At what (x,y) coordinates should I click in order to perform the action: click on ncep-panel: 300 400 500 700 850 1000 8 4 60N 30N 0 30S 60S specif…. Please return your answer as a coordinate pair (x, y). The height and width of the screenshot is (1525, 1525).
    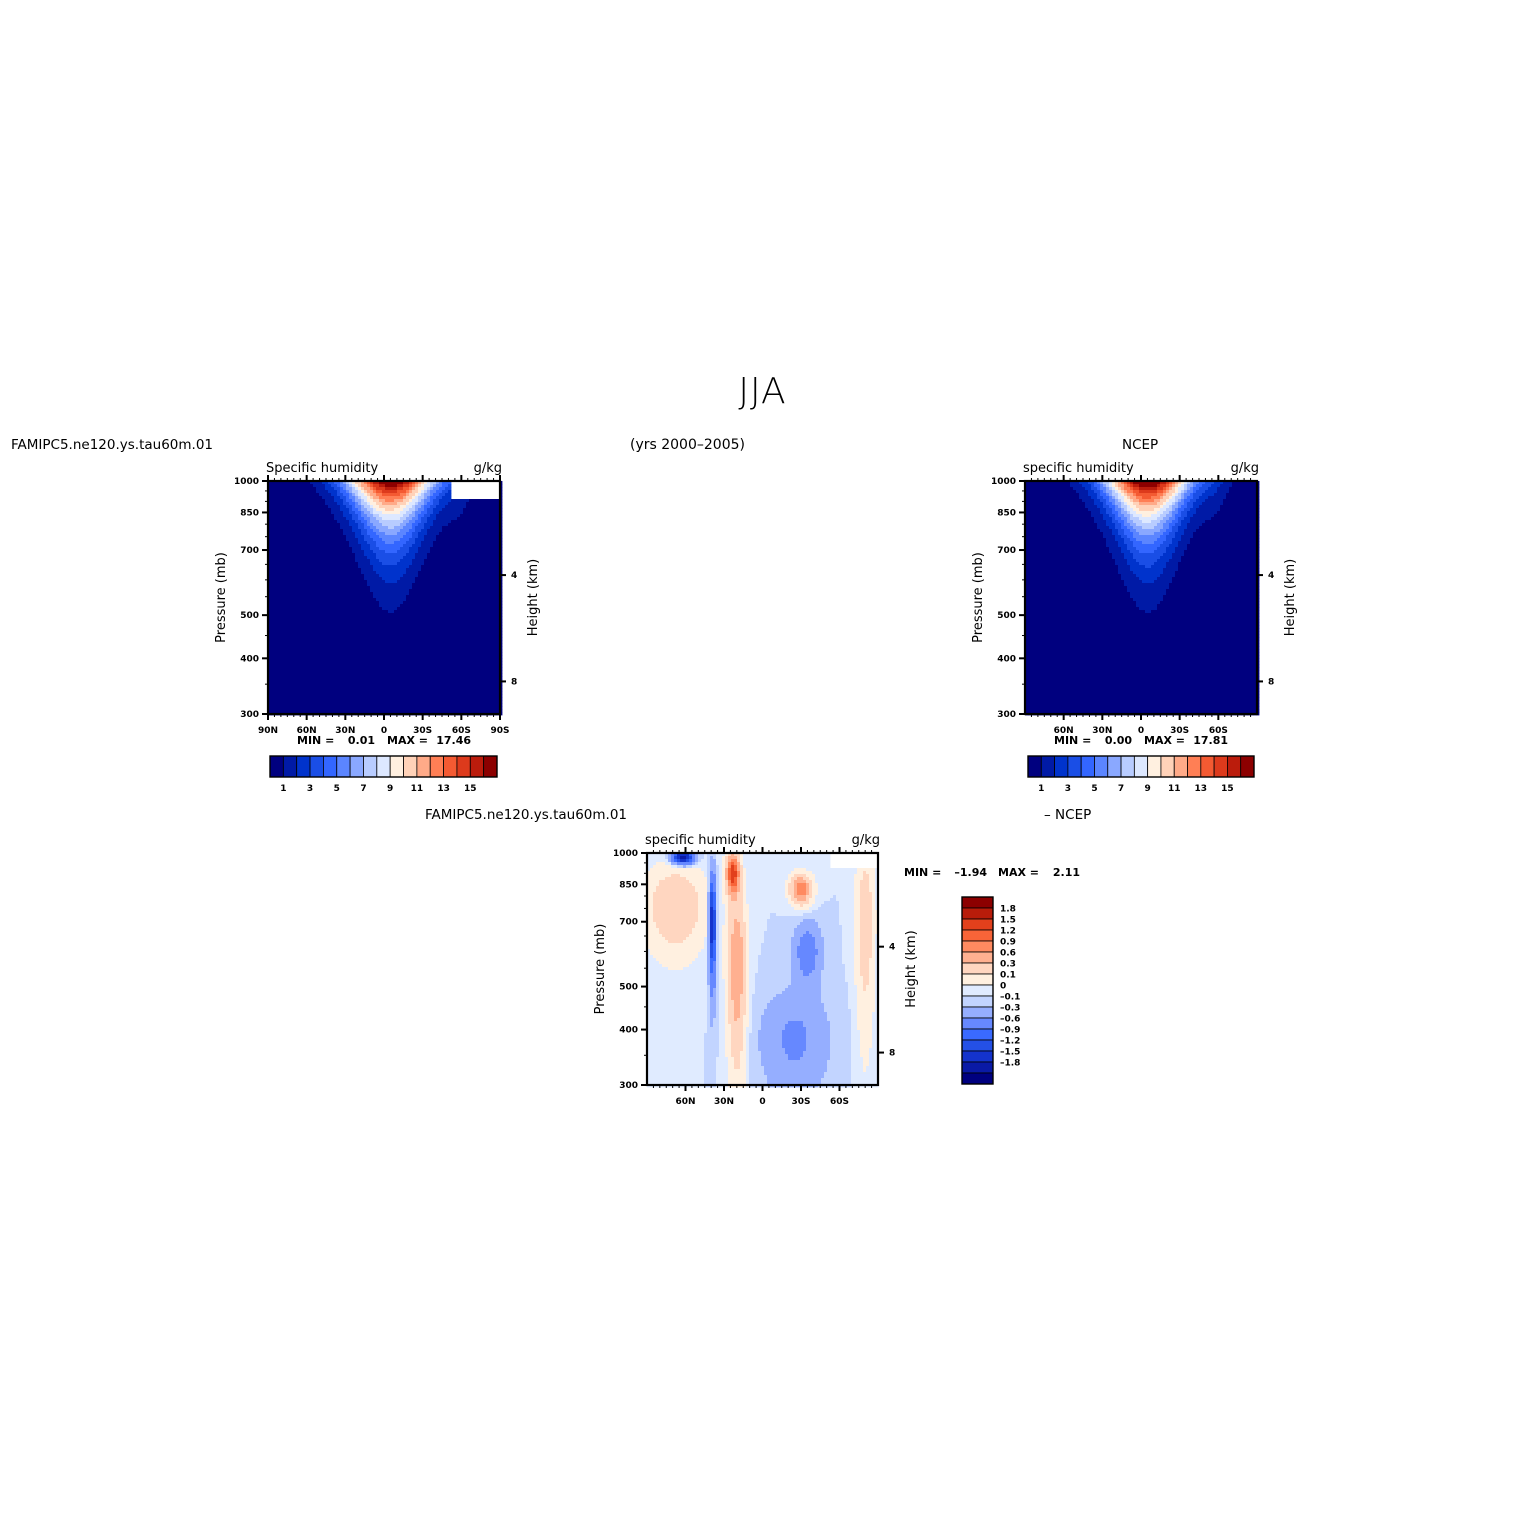
    Looking at the image, I should click on (1134, 627).